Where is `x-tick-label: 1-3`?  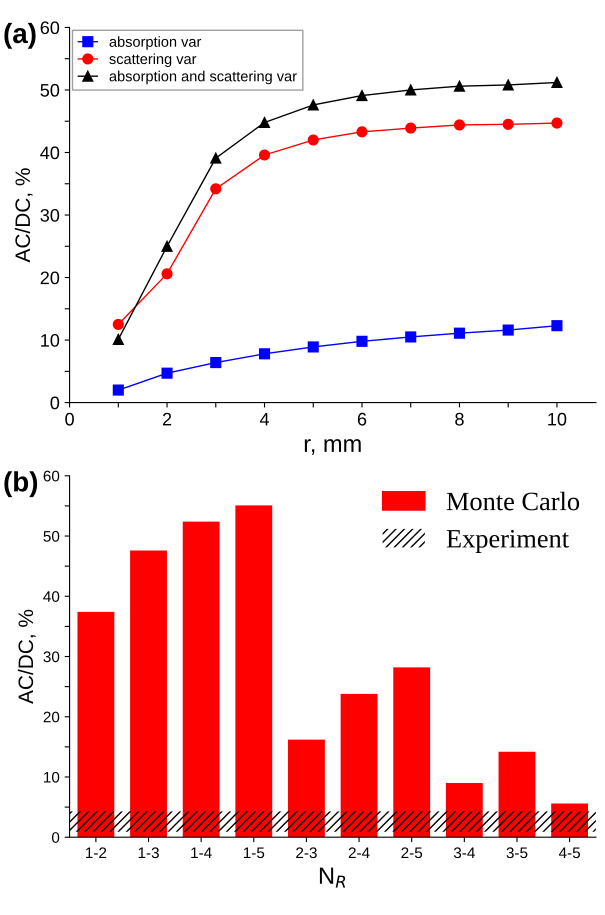
x-tick-label: 1-3 is located at coordinates (148, 852).